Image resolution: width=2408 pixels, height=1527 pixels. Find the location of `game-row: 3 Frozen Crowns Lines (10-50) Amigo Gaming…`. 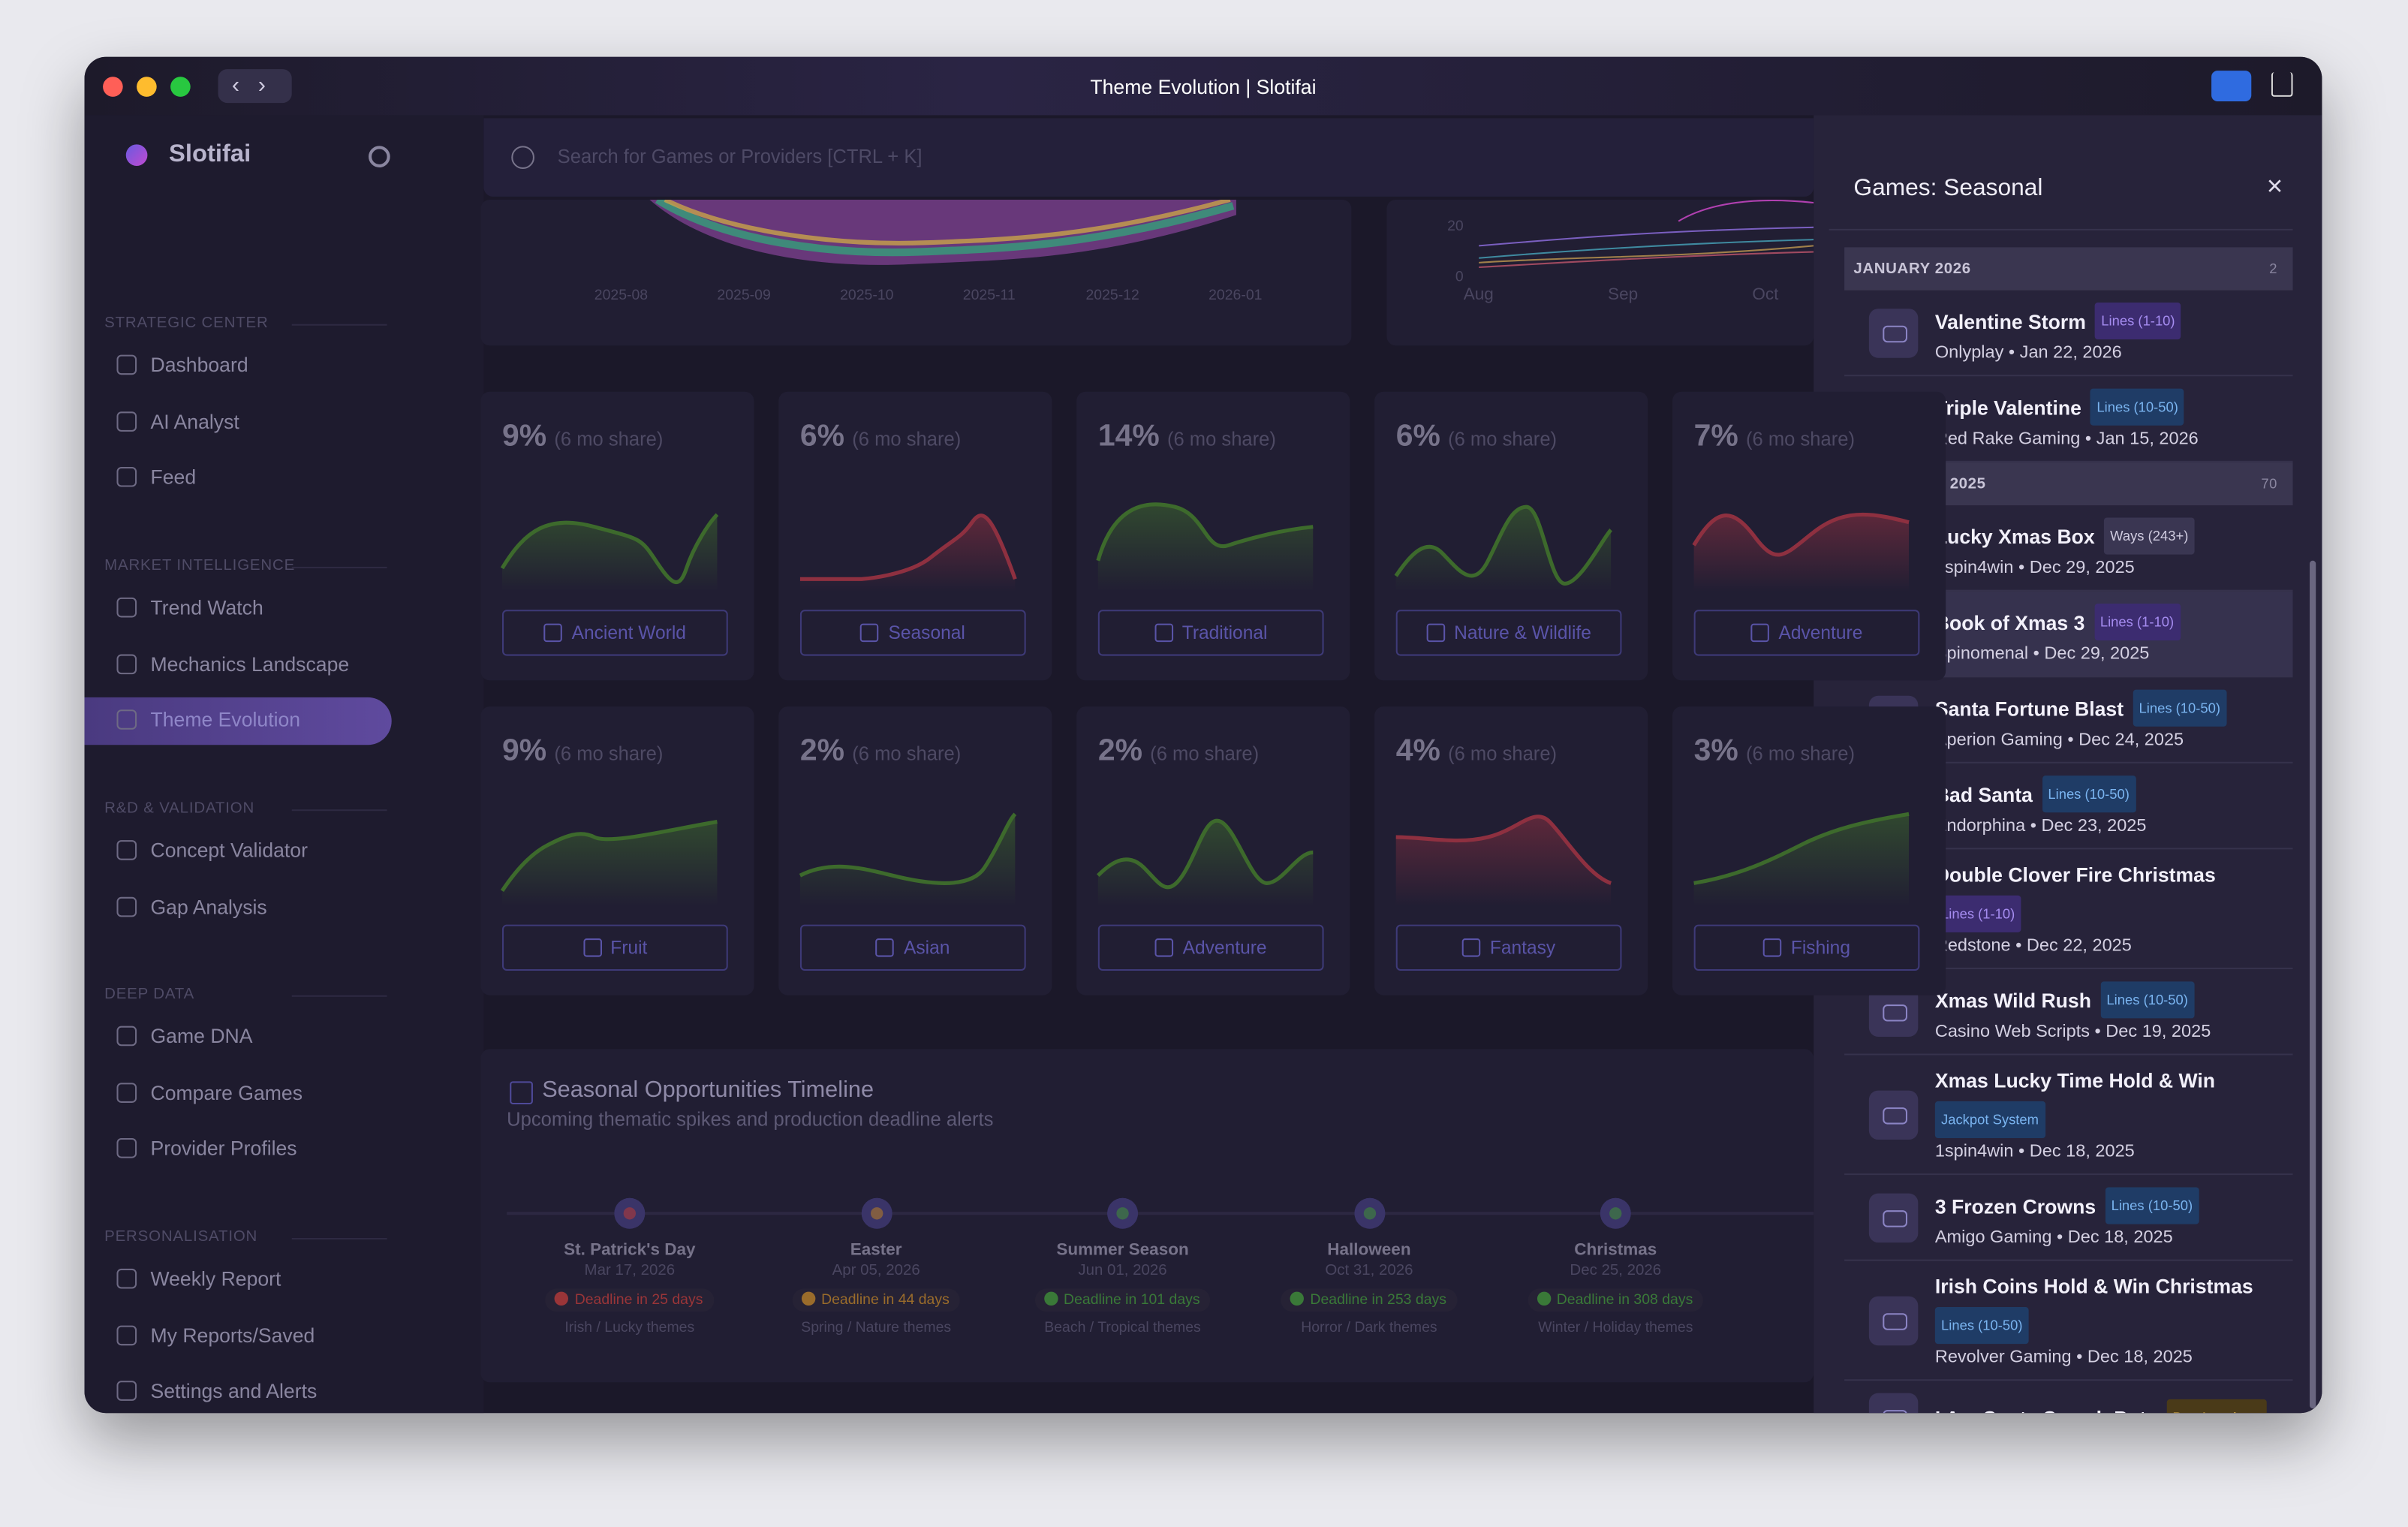

game-row: 3 Frozen Crowns Lines (10-50) Amigo Gaming… is located at coordinates (2068, 1218).